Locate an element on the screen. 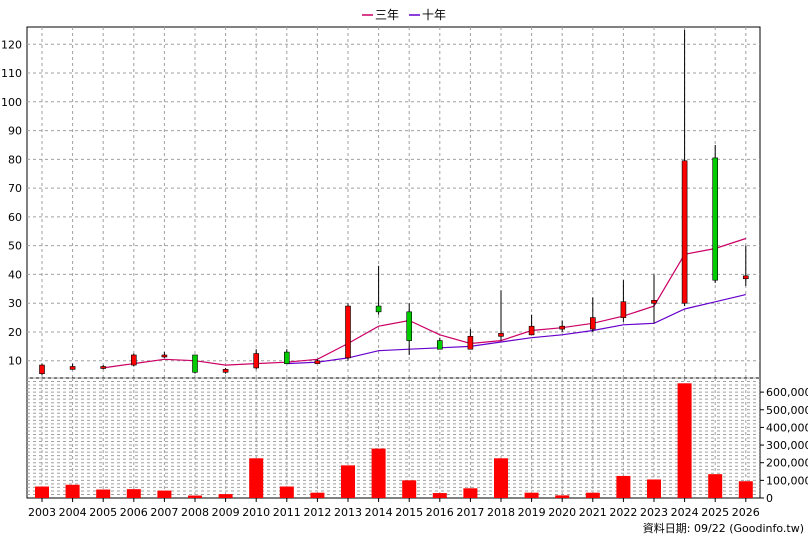  legend-label-3yr: 三年 is located at coordinates (387, 15).